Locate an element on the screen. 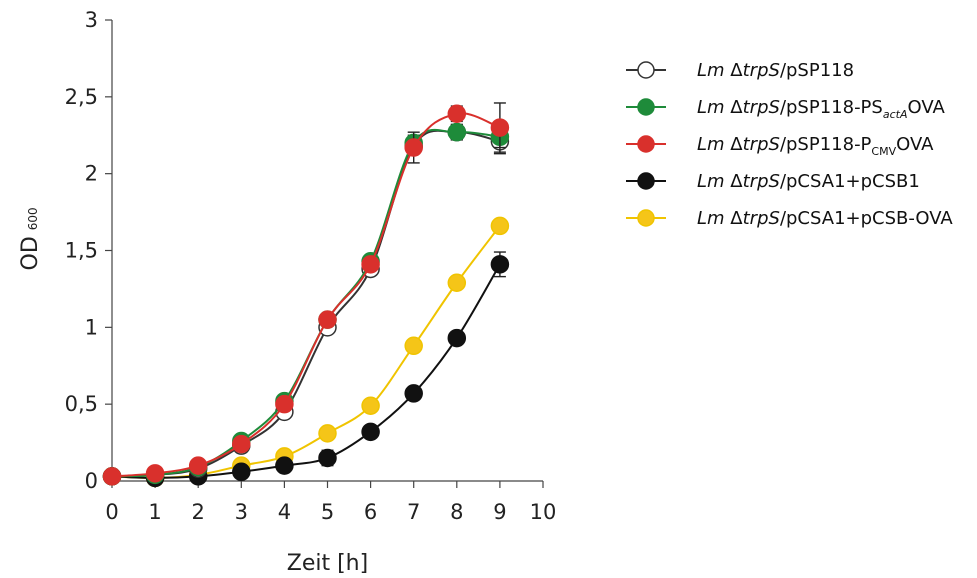 The height and width of the screenshot is (578, 977). legend-item-1: Lm ΔtrpS/pSP118 is located at coordinates (740, 70).